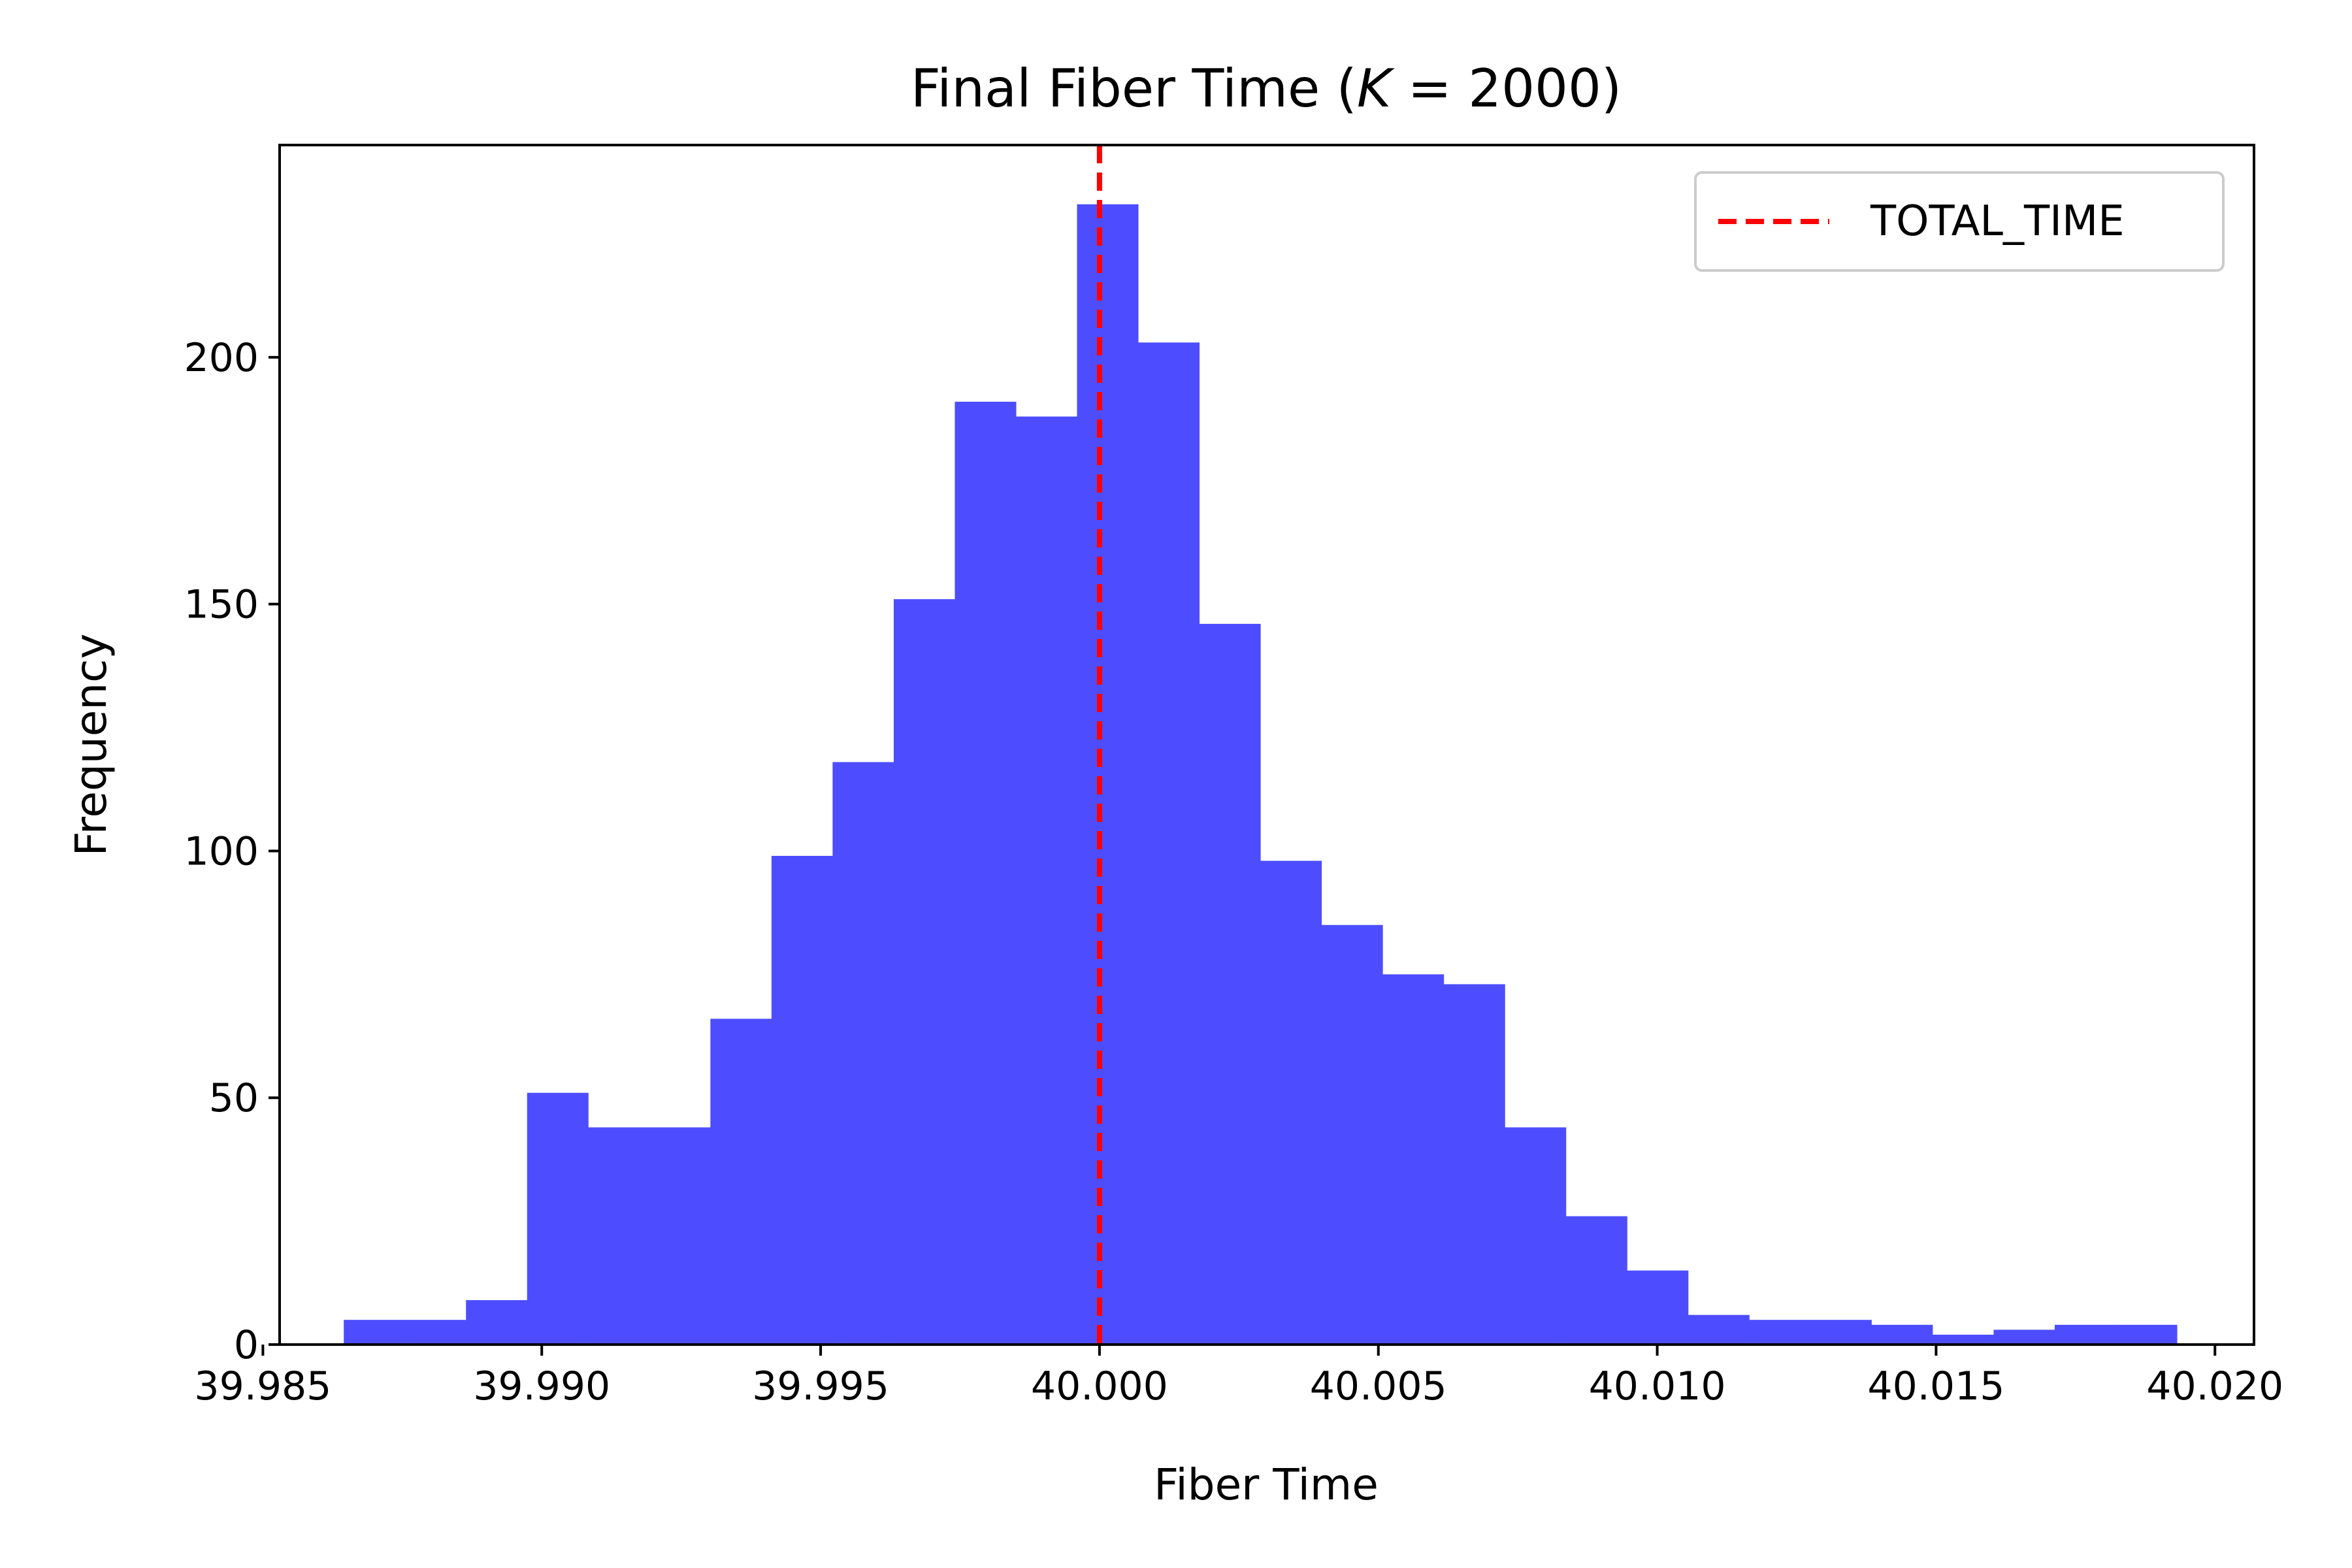  Describe the element at coordinates (1099, 1386) in the screenshot. I see `x-tick-label: 40.000` at that location.